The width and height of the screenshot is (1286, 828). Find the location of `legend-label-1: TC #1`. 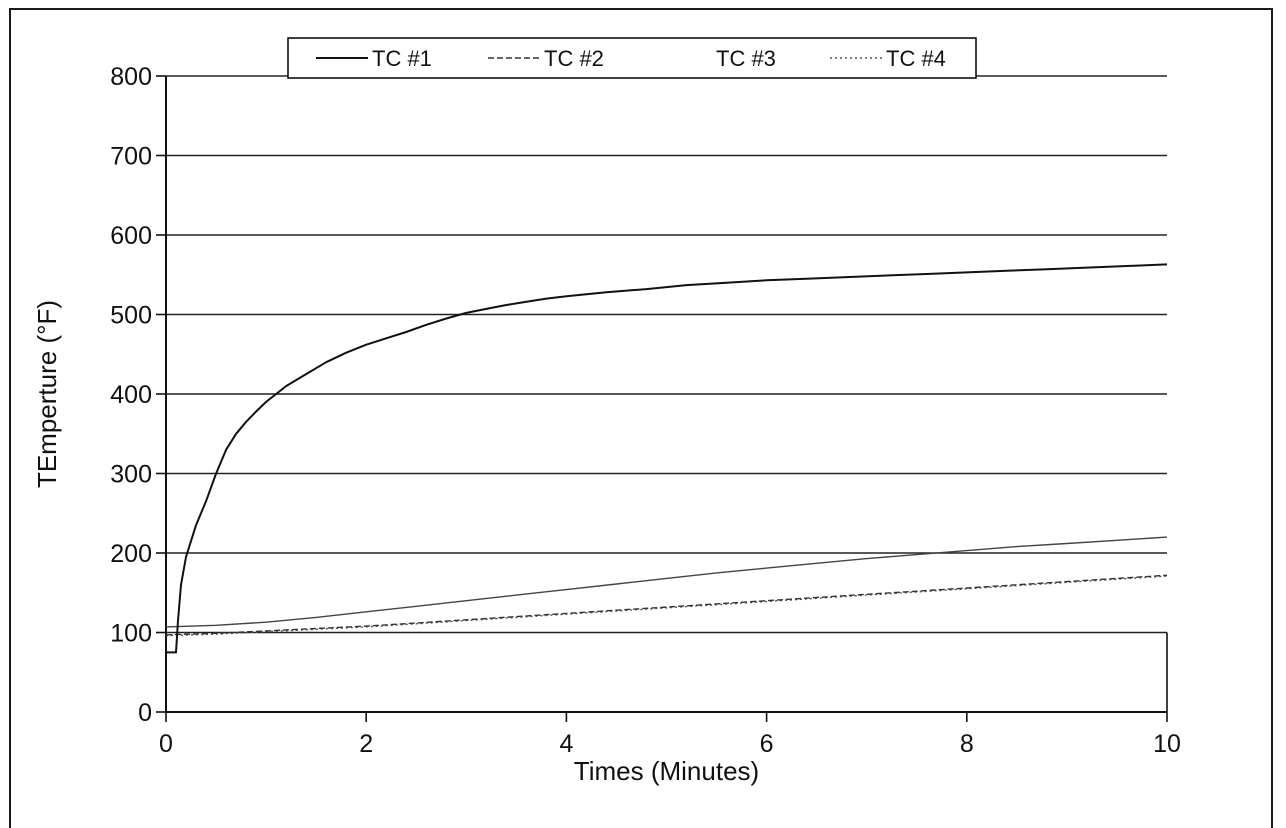

legend-label-1: TC #1 is located at coordinates (402, 58).